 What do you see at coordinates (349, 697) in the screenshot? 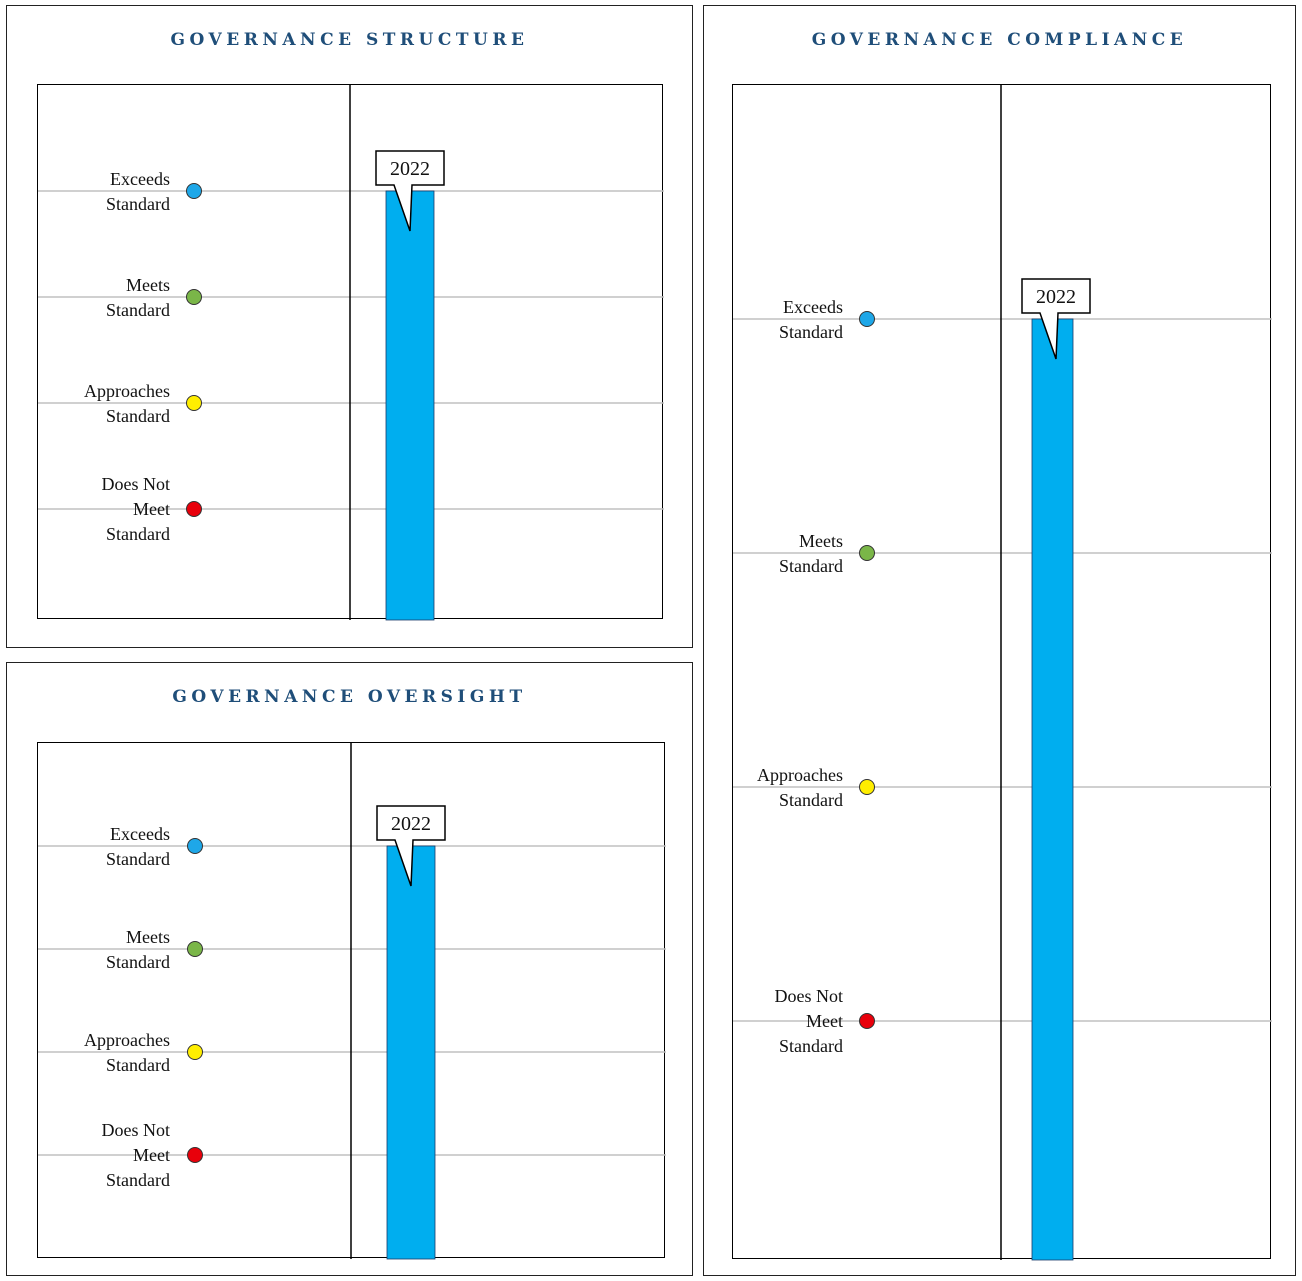
I see `panel-title: GOVERNANCE OVERSIGHT` at bounding box center [349, 697].